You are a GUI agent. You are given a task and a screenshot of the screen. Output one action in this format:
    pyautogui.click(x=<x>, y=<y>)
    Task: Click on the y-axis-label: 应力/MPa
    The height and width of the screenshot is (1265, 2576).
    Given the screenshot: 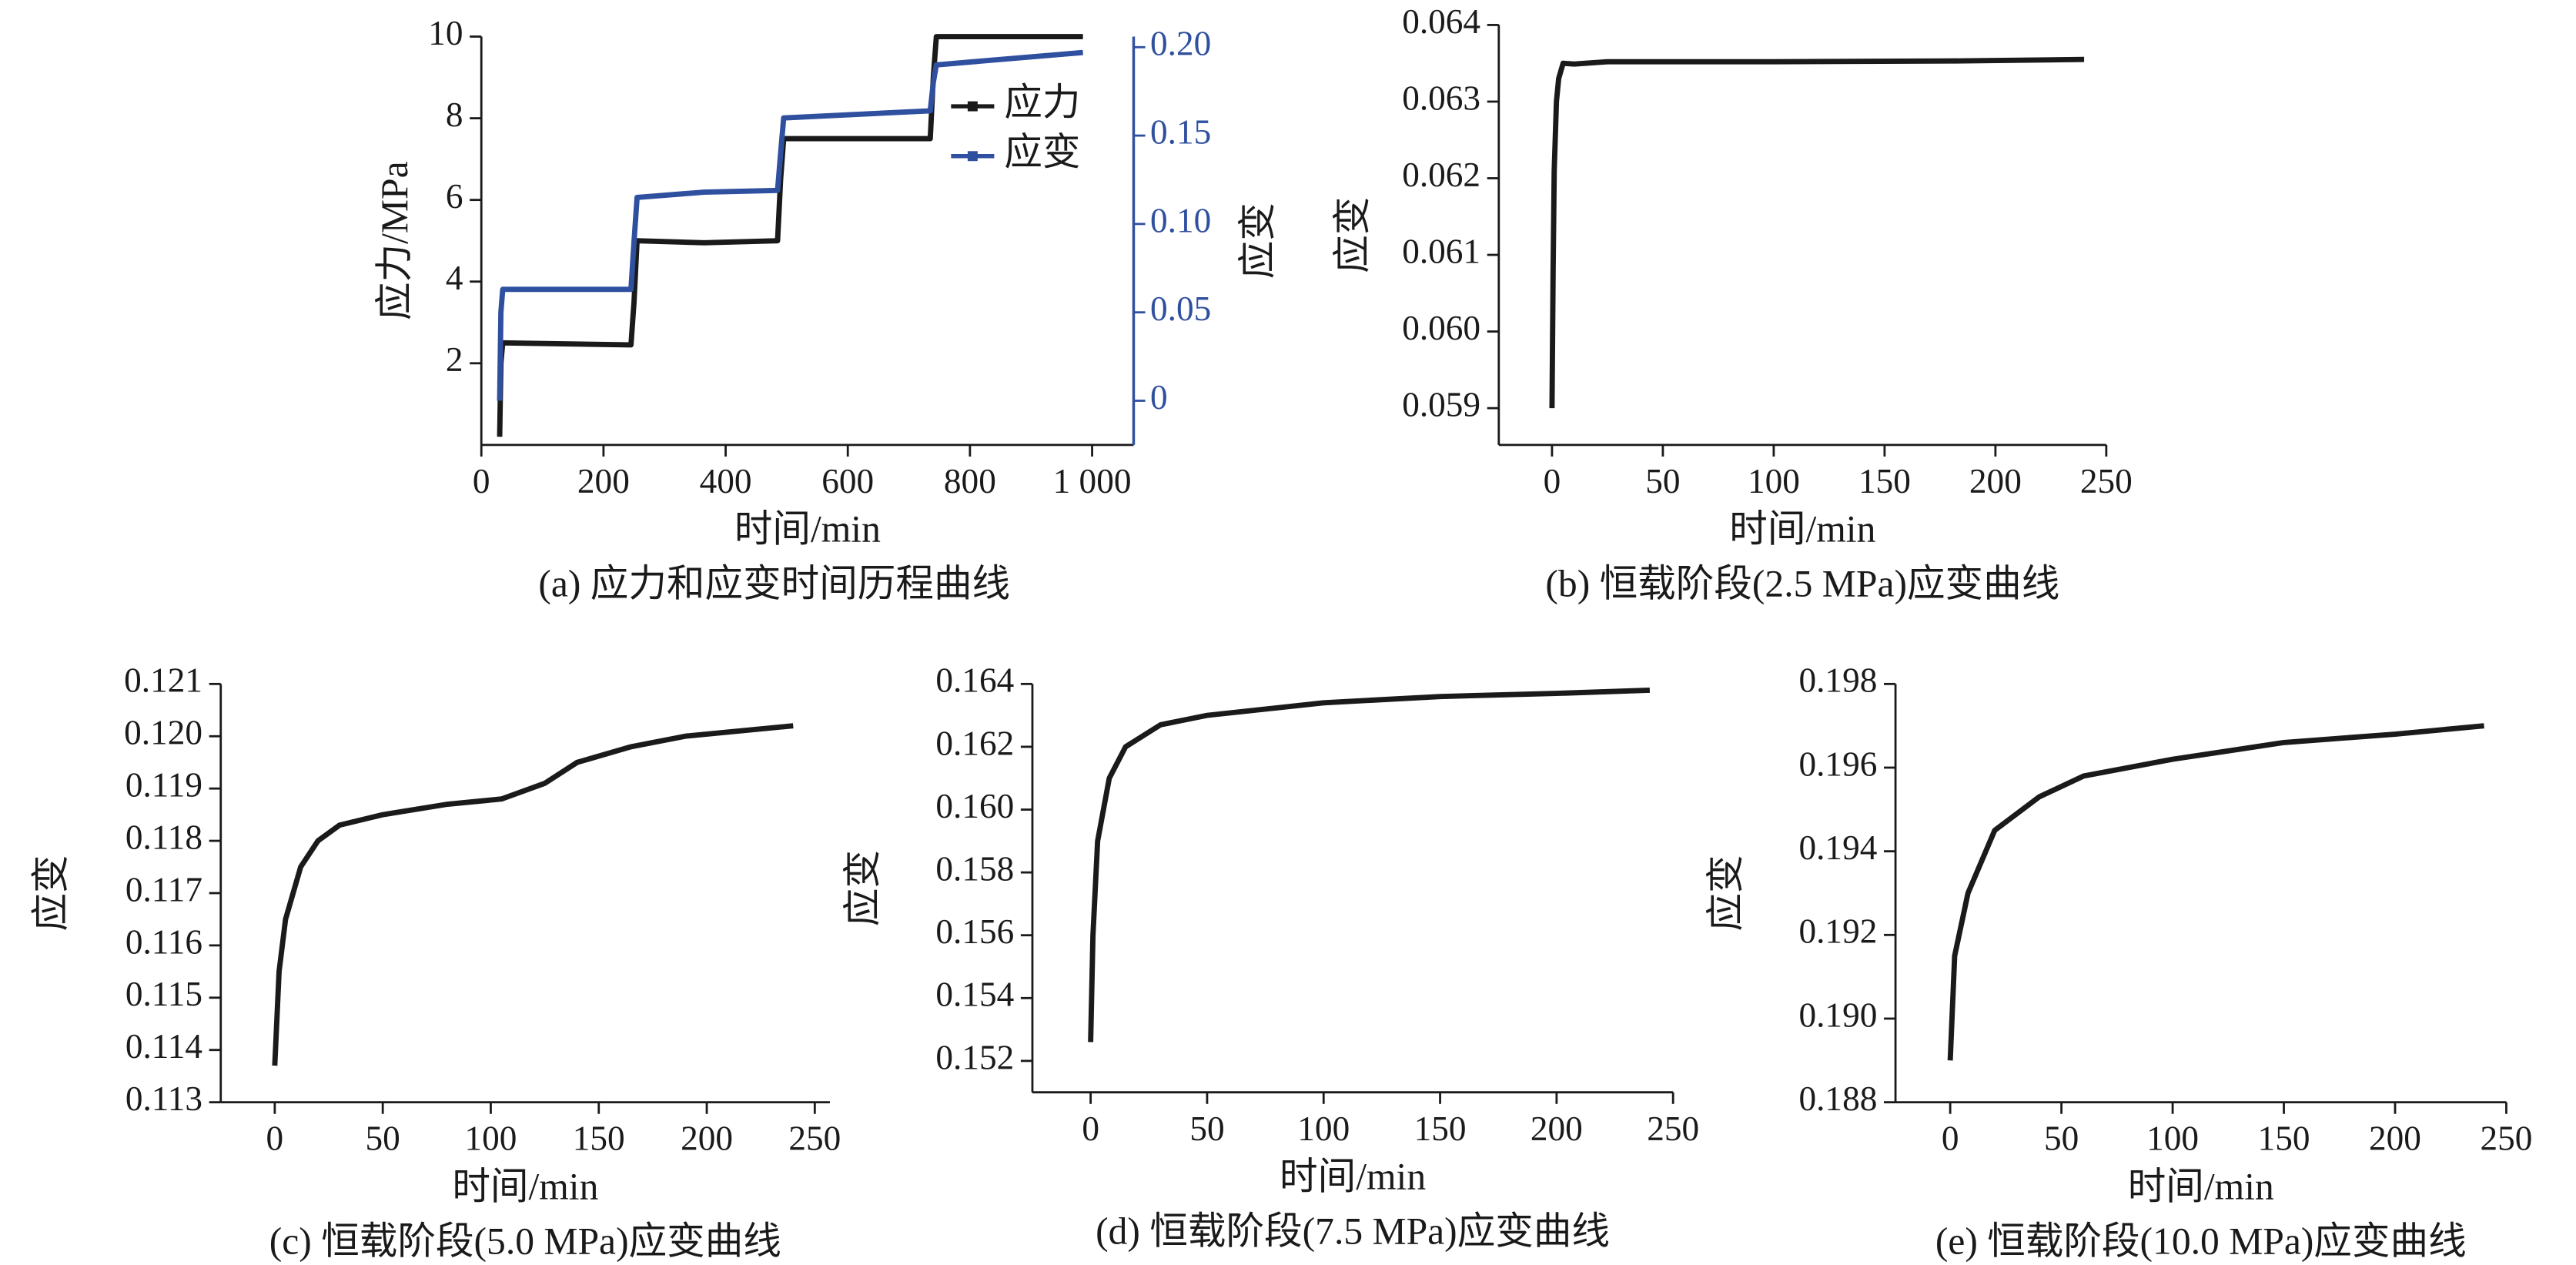 What is the action you would take?
    pyautogui.click(x=395, y=240)
    